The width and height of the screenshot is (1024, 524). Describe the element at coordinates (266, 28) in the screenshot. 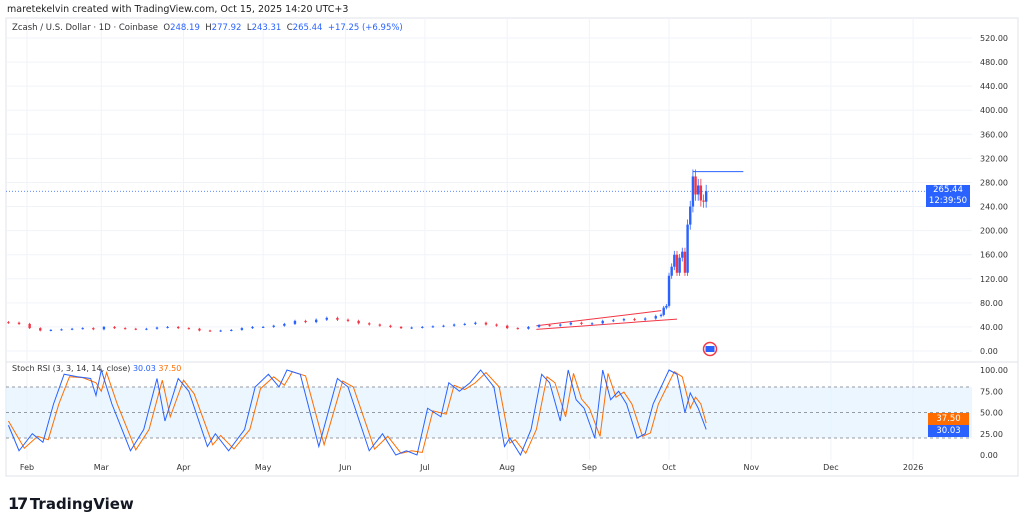

I see `low-value: 243.31` at that location.